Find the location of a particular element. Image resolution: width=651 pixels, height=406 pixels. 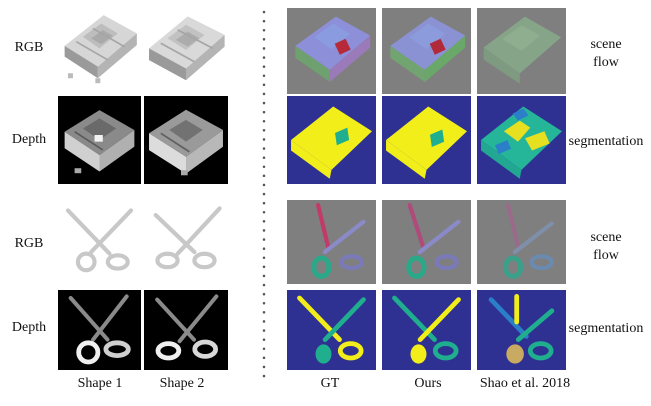

side-label-house-flow-line2: flow is located at coordinates (606, 62).